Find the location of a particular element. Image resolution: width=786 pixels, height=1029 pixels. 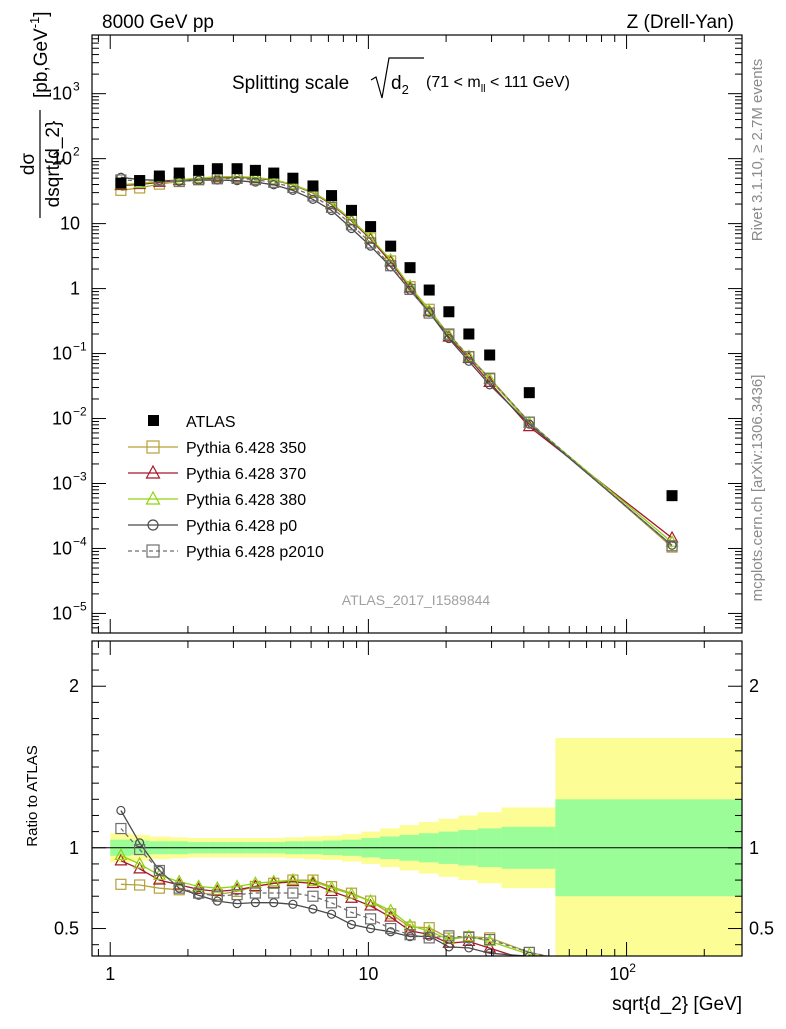

x-tick-label: 10 is located at coordinates (368, 974).